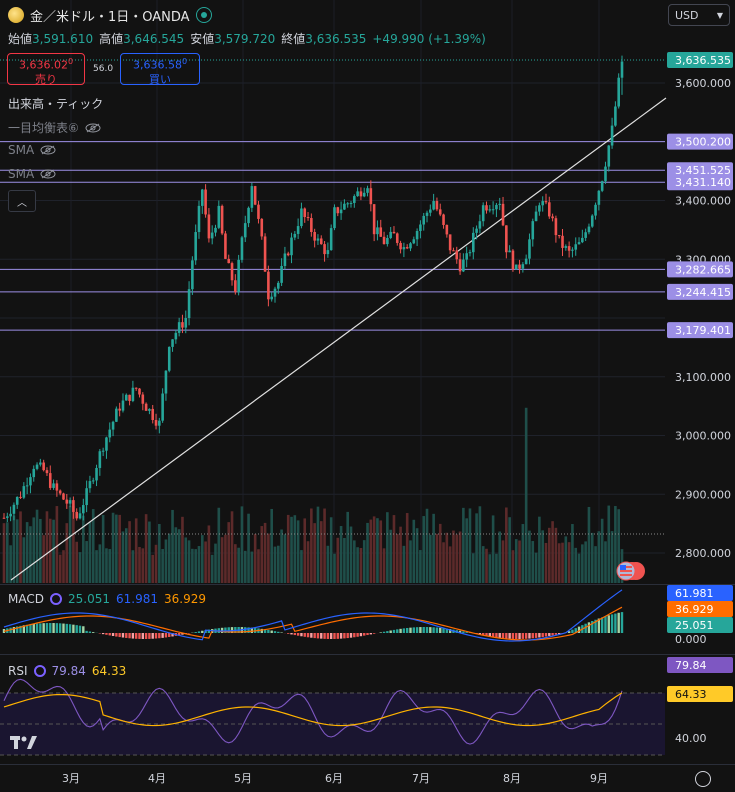 The width and height of the screenshot is (735, 792). I want to click on indicator-sma-2: SMA, so click(32, 174).